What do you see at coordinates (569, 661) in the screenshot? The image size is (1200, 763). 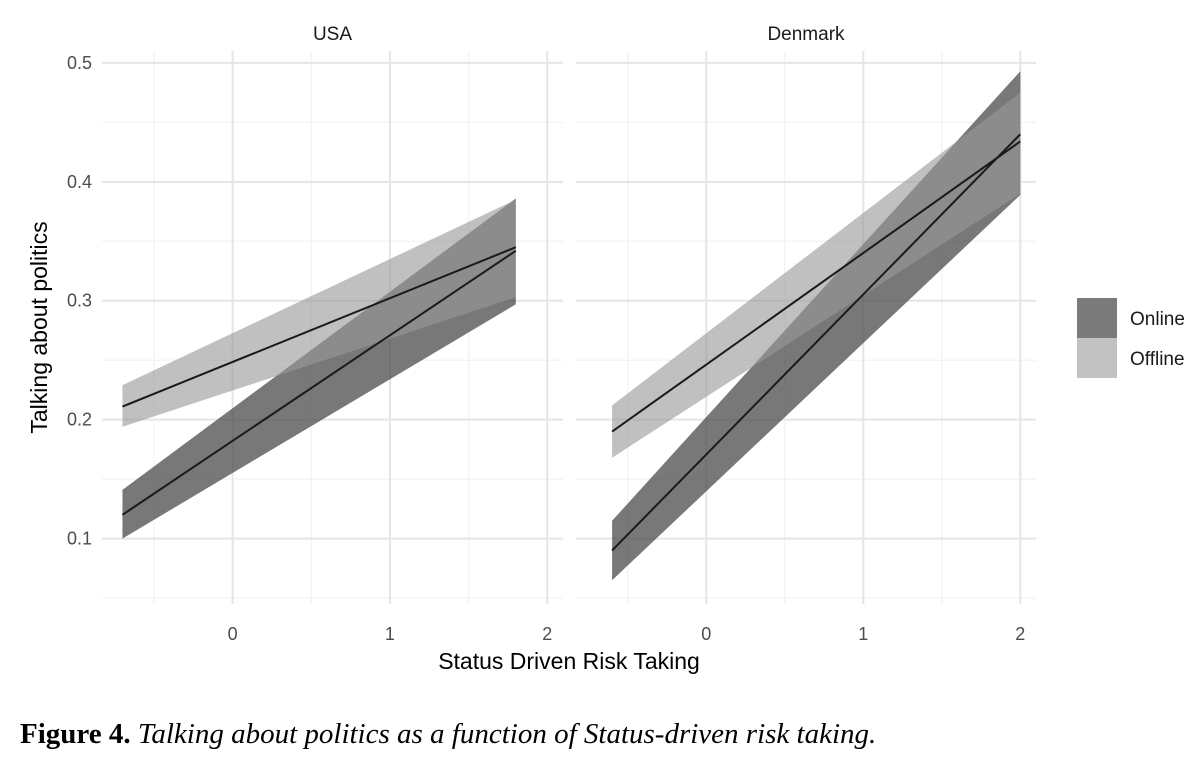 I see `x-axis-title: Status Driven Risk Taking` at bounding box center [569, 661].